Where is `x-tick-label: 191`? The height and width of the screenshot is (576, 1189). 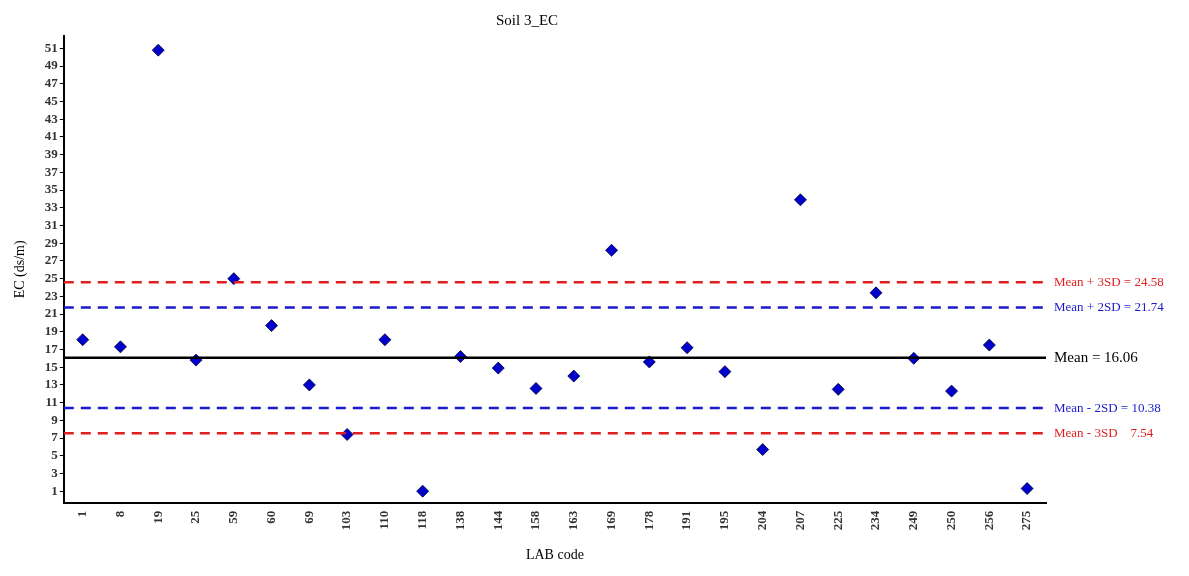
x-tick-label: 191 is located at coordinates (686, 520).